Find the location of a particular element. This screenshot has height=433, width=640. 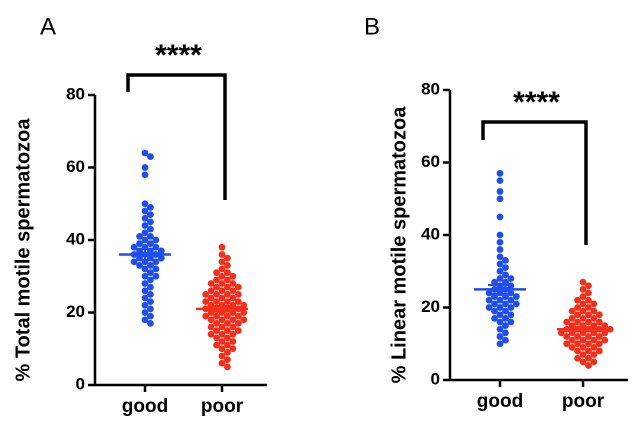

significance-bracket is located at coordinates (534, 182).